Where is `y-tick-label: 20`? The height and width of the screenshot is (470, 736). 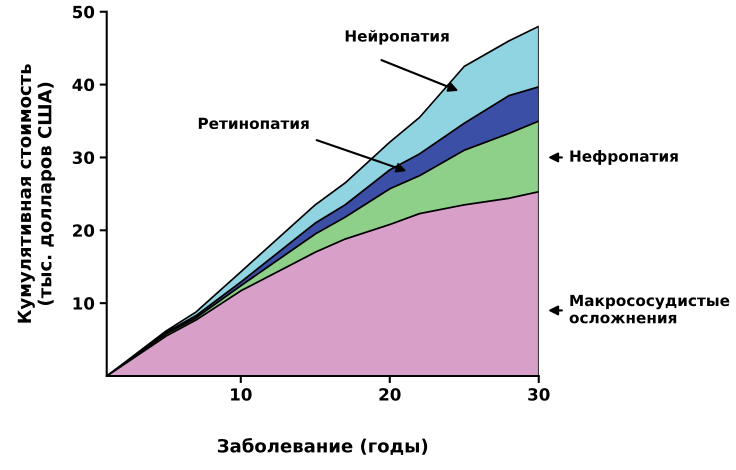 y-tick-label: 20 is located at coordinates (83, 230).